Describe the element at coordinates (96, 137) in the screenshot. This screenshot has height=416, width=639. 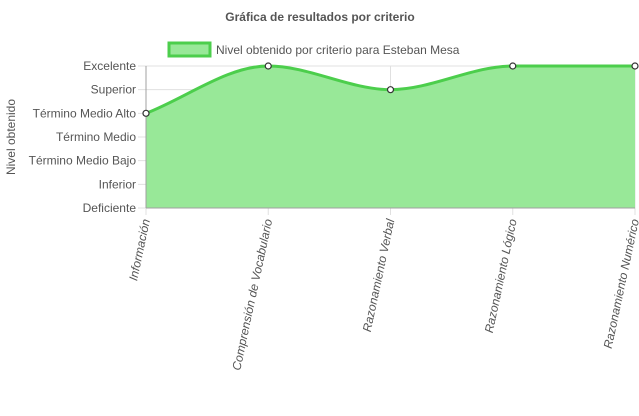
I see `y-tick-label: Término Medio` at that location.